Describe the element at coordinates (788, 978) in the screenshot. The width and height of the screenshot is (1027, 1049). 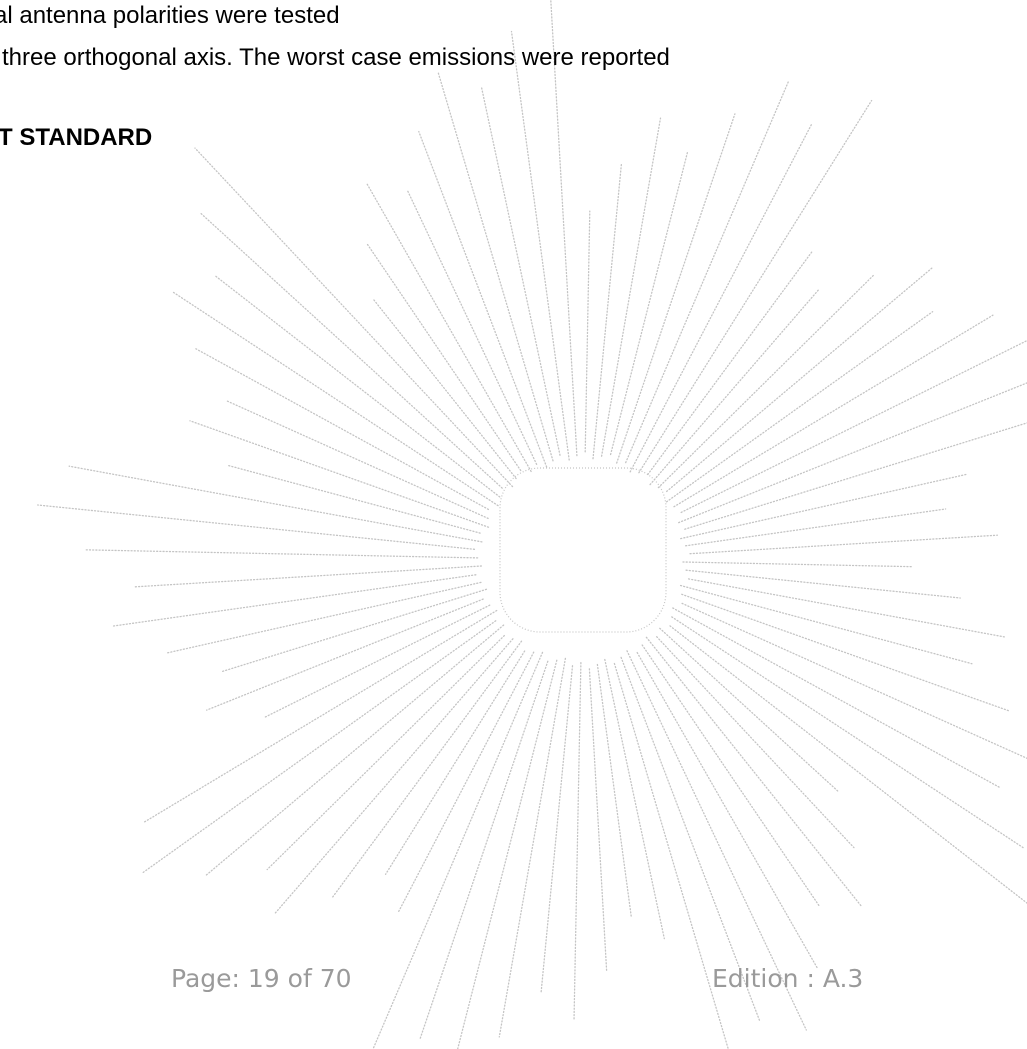
I see `edition-label: Edition : A.3` at that location.